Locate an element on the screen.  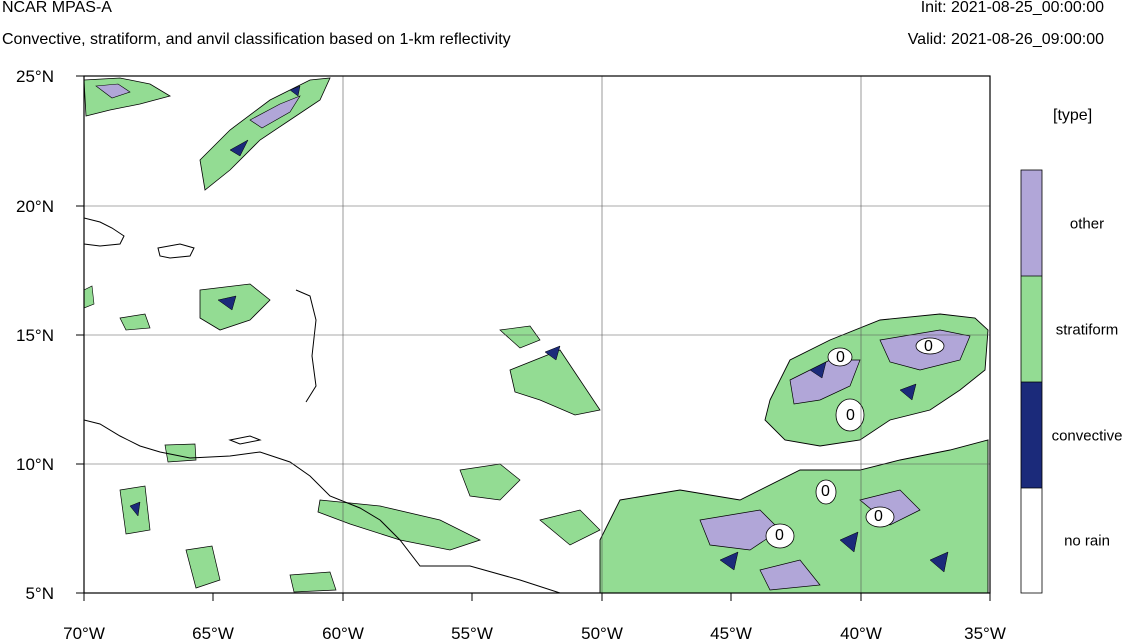
precip-band-south is located at coordinates (653, 516).